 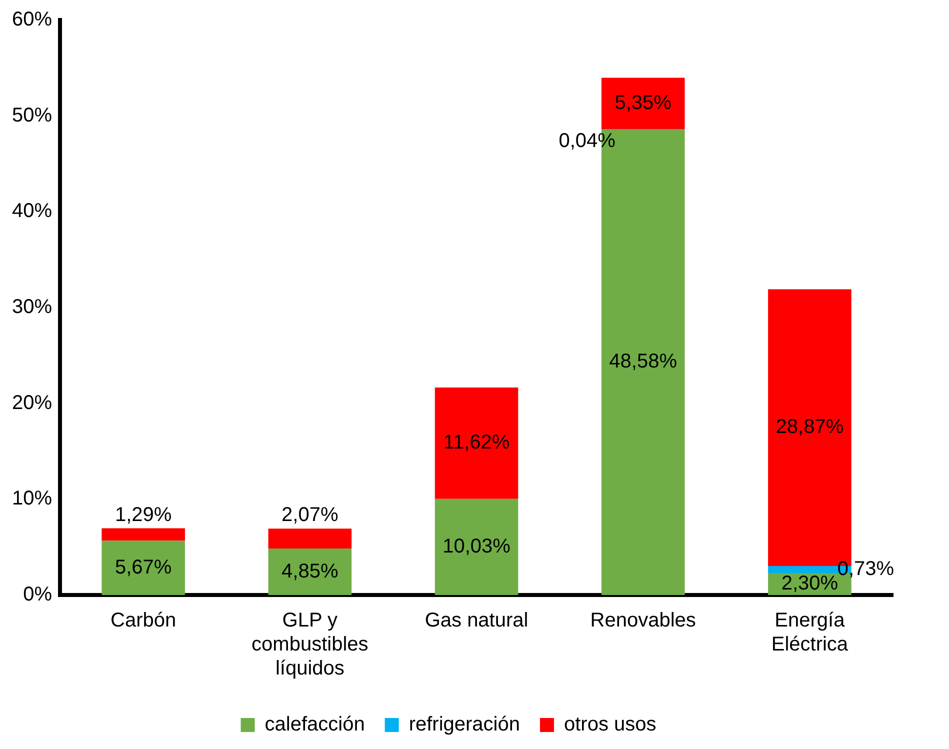 What do you see at coordinates (143, 515) in the screenshot?
I see `data-label: 1,29%` at bounding box center [143, 515].